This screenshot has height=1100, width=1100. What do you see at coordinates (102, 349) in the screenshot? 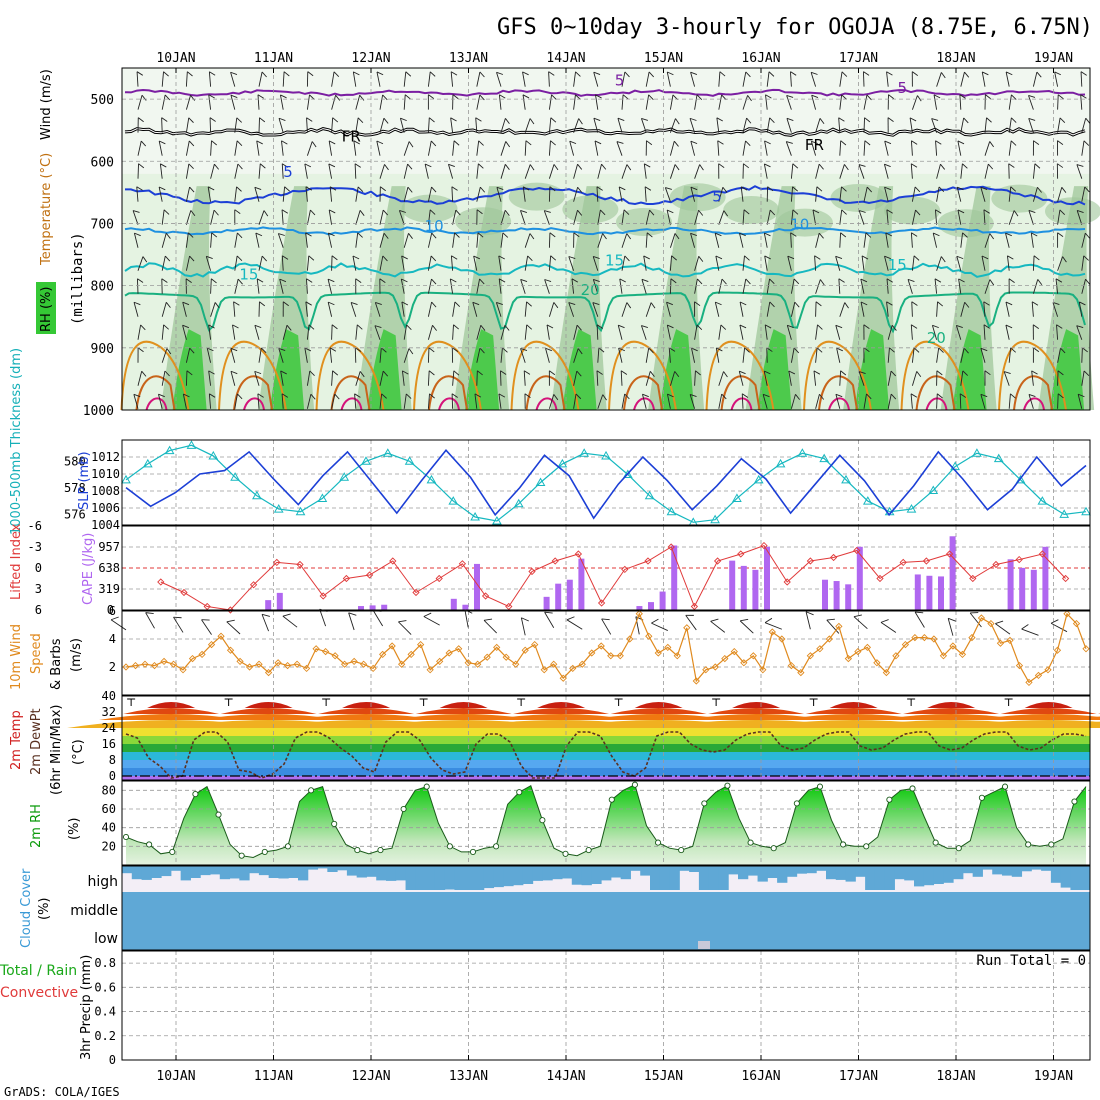
I see `y-tick-label: 900` at bounding box center [102, 349].